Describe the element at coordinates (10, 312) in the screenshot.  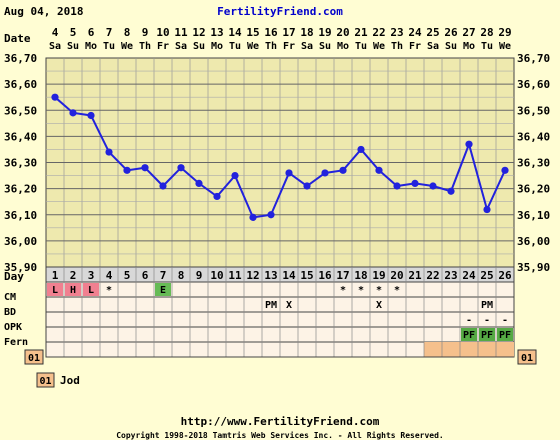
I see `bd-row-label: BD` at that location.